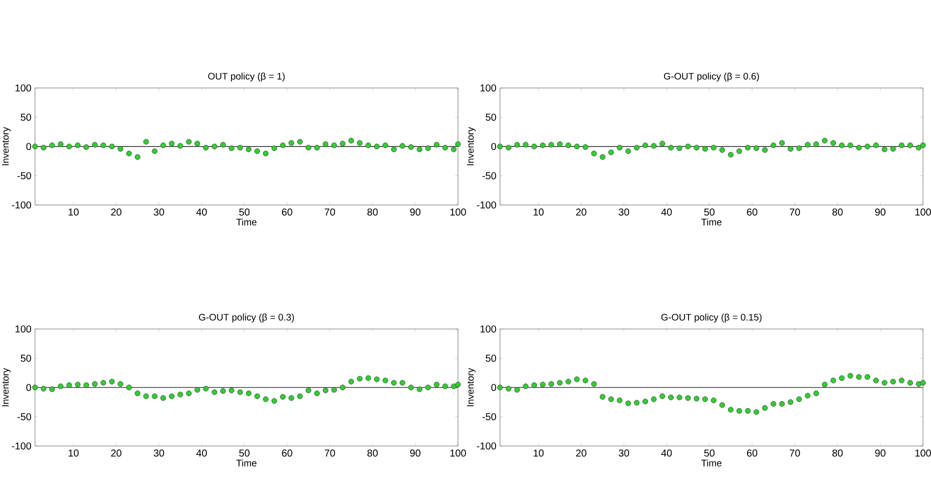  Describe the element at coordinates (880, 212) in the screenshot. I see `x-tick-label: 90` at that location.